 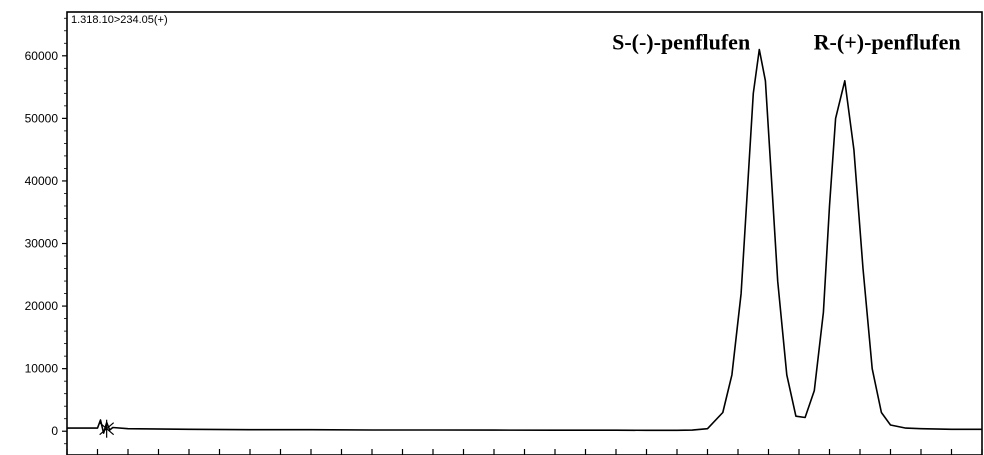 What do you see at coordinates (54, 431) in the screenshot?
I see `y-tick-label: 0` at bounding box center [54, 431].